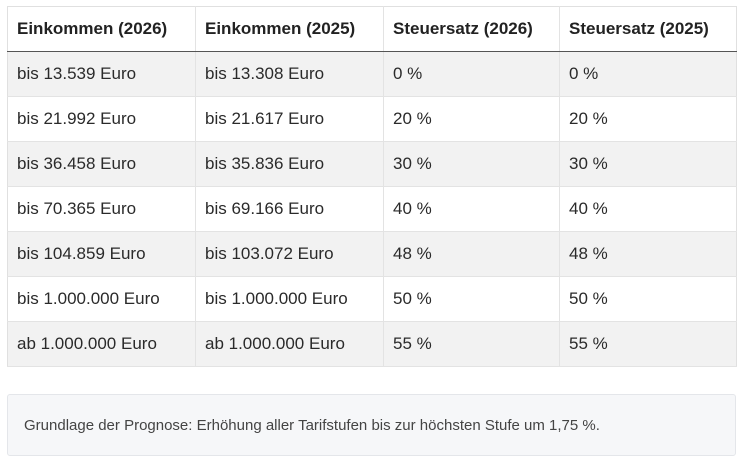 The height and width of the screenshot is (463, 745). What do you see at coordinates (101, 29) in the screenshot?
I see `header-income-2026: Einkommen (2026)` at bounding box center [101, 29].